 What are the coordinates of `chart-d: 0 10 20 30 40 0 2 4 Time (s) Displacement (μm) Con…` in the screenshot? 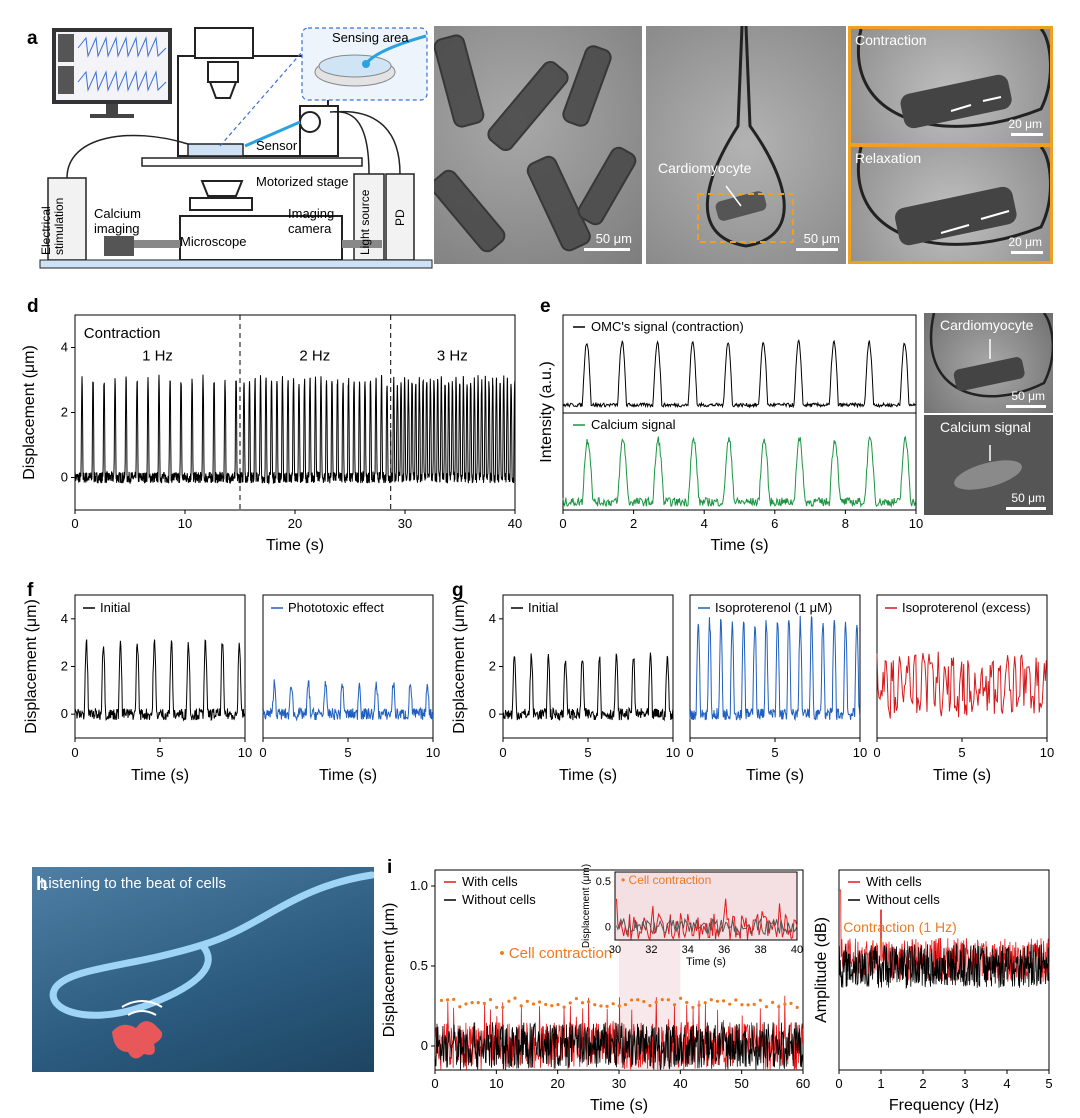 It's located at (271, 434).